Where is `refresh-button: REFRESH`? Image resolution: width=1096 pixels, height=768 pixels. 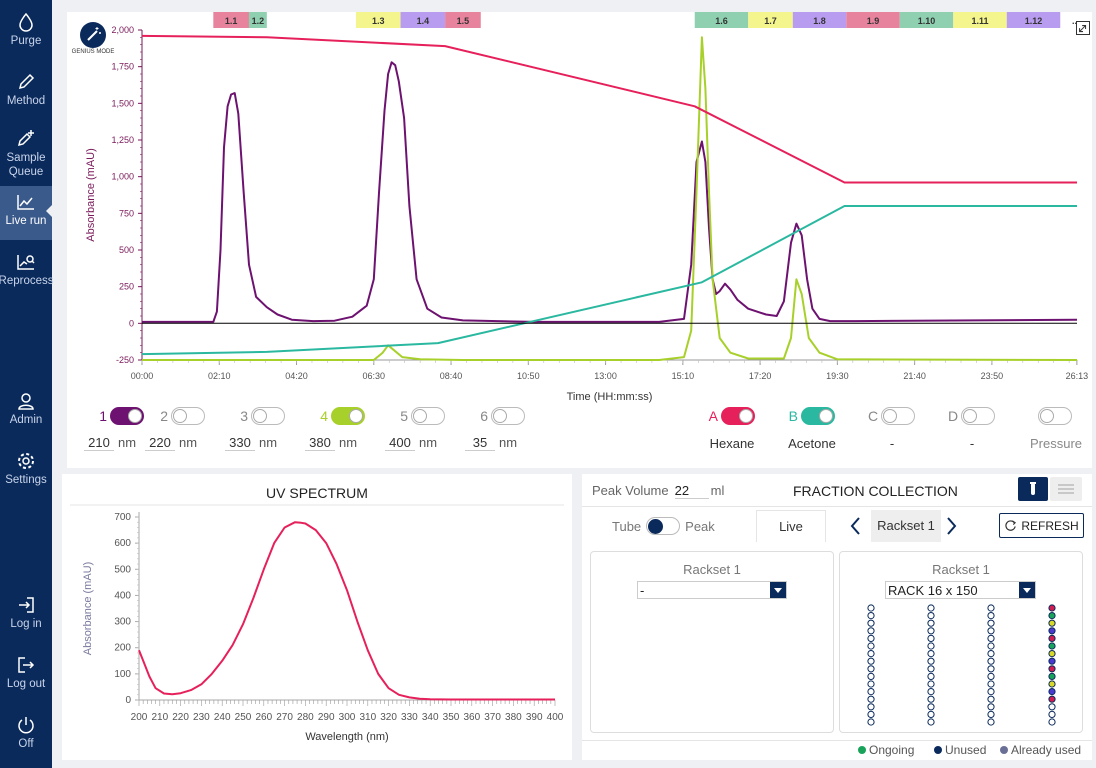
refresh-button: REFRESH is located at coordinates (1041, 525).